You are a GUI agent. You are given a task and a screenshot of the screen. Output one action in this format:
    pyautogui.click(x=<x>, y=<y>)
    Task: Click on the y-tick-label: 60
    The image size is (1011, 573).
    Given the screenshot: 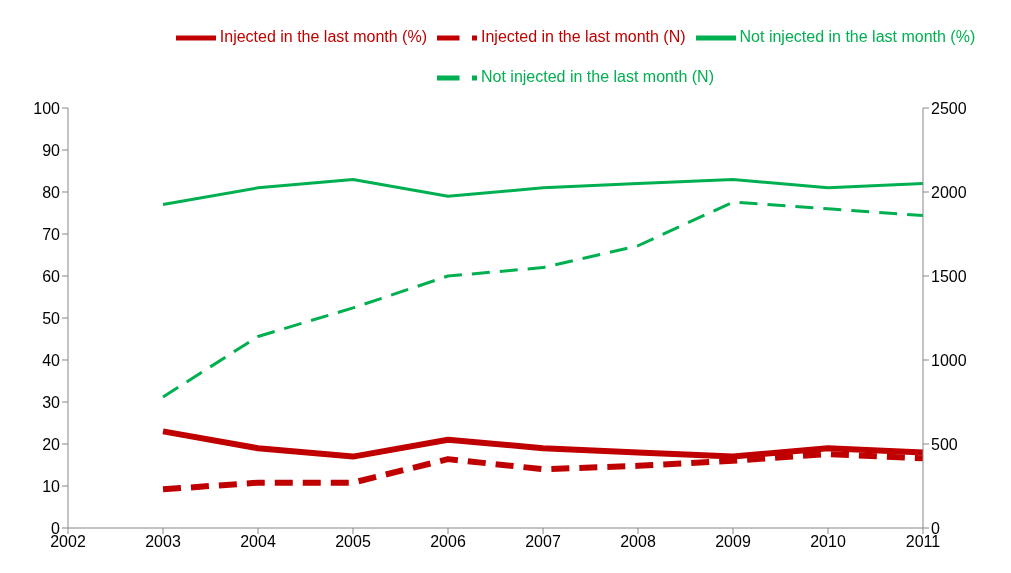 What is the action you would take?
    pyautogui.click(x=51, y=276)
    